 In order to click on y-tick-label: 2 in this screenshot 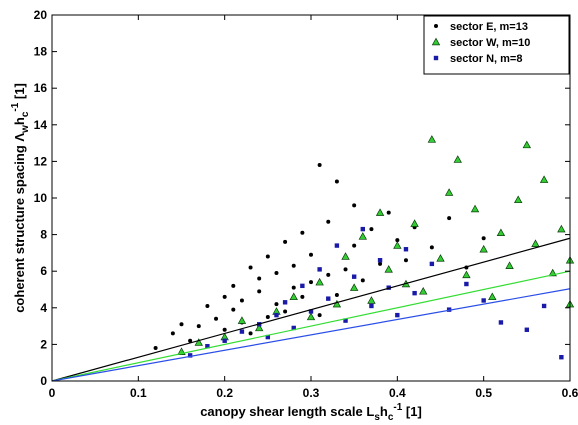, I will do `click(43, 344)`.